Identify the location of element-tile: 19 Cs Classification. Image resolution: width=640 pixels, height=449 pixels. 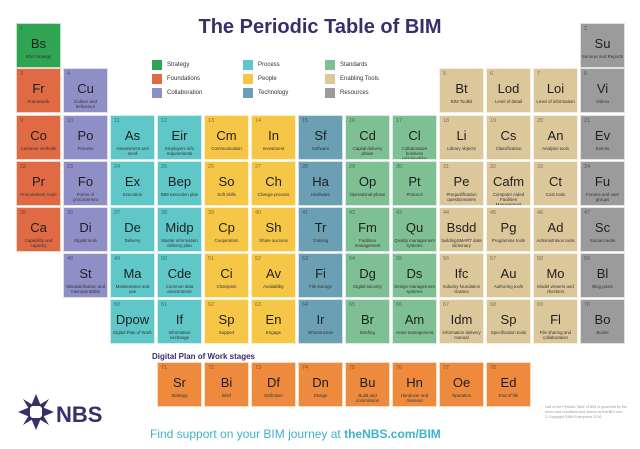
(508, 137).